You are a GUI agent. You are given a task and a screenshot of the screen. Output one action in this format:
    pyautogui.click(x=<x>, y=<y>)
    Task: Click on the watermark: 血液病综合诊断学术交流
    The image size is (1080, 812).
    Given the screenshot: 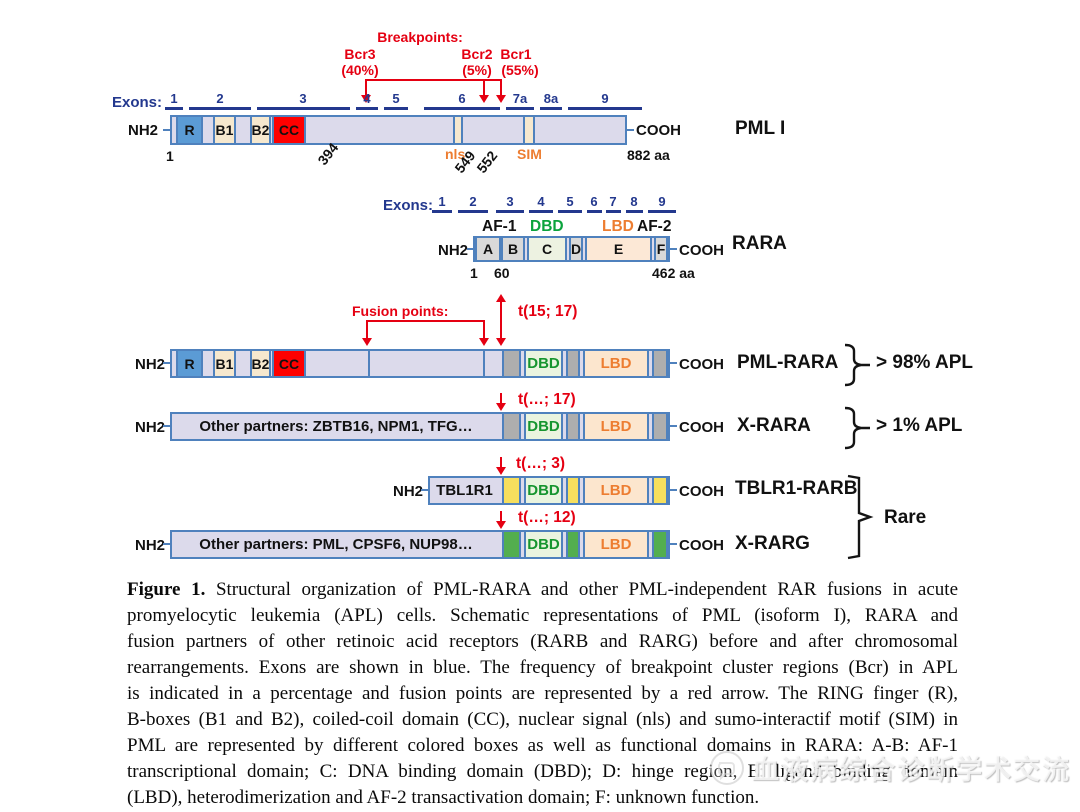 What is the action you would take?
    pyautogui.click(x=889, y=767)
    